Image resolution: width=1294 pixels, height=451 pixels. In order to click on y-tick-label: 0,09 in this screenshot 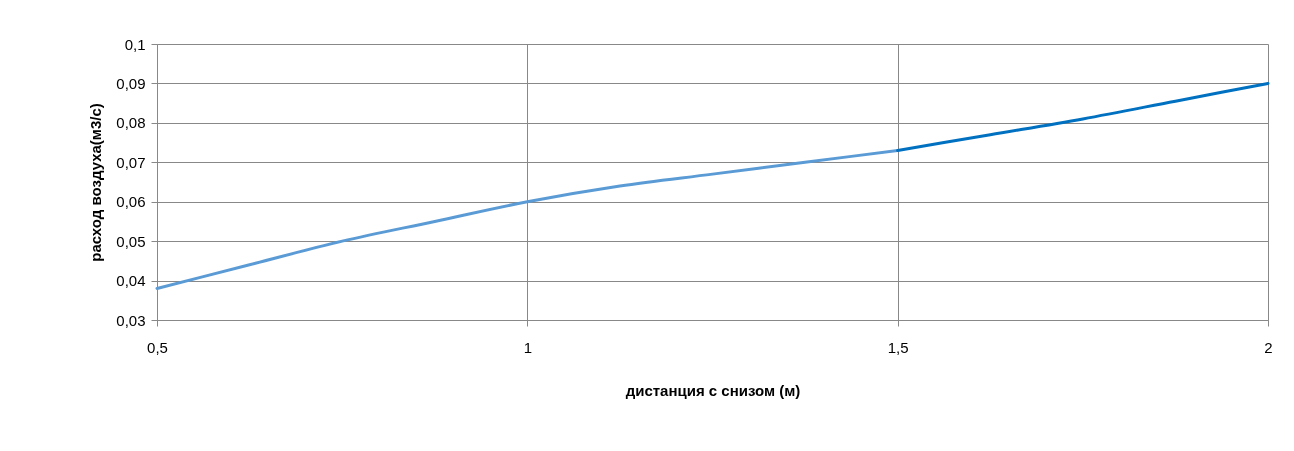, I will do `click(131, 83)`.